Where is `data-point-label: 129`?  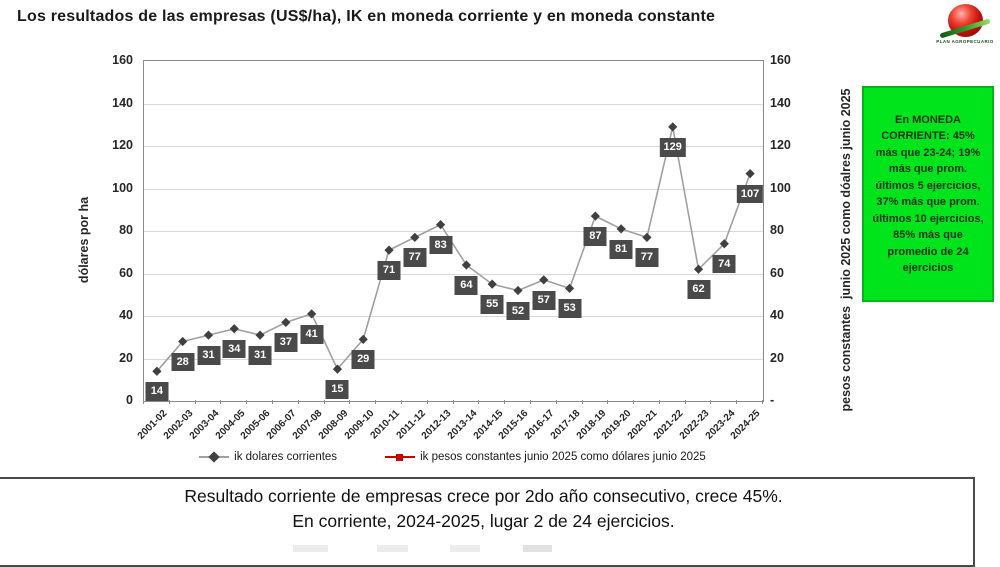
data-point-label: 129 is located at coordinates (672, 147).